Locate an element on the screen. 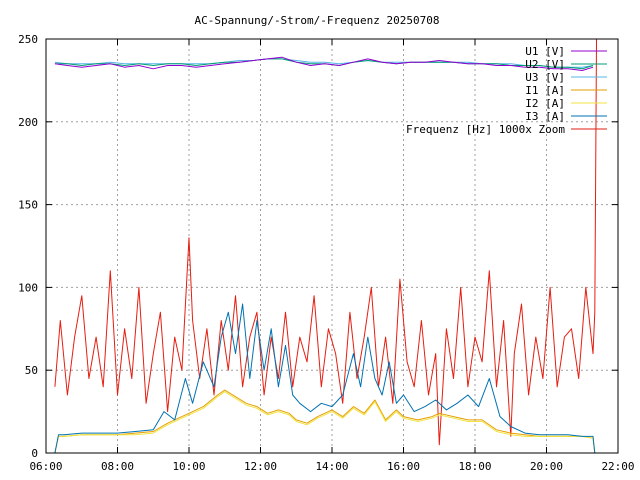 Image resolution: width=640 pixels, height=480 pixels. x-tick-label: 20:00 is located at coordinates (546, 466).